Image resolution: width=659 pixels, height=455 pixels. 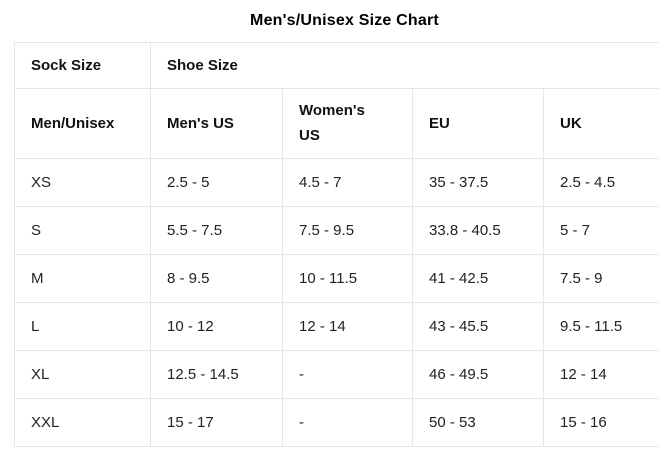 I want to click on cell-size: XL, so click(x=82, y=374).